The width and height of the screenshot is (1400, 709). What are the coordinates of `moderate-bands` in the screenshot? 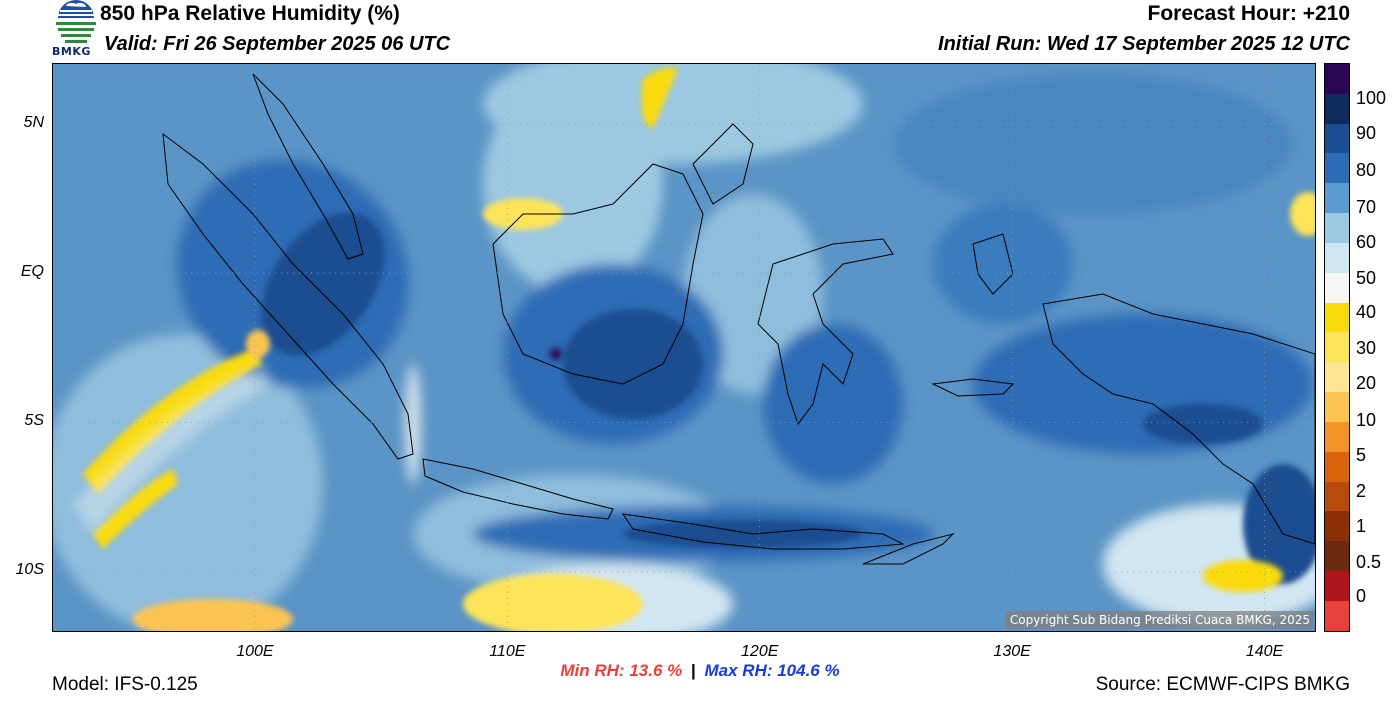 It's located at (247, 449).